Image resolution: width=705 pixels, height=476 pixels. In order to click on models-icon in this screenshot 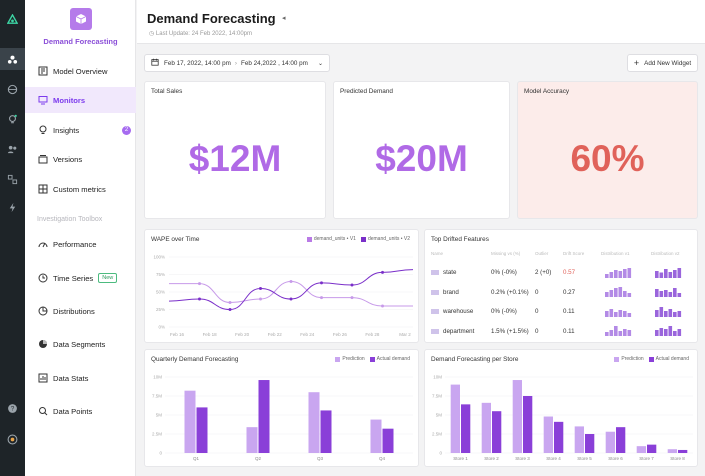, I will do `click(12, 59)`.